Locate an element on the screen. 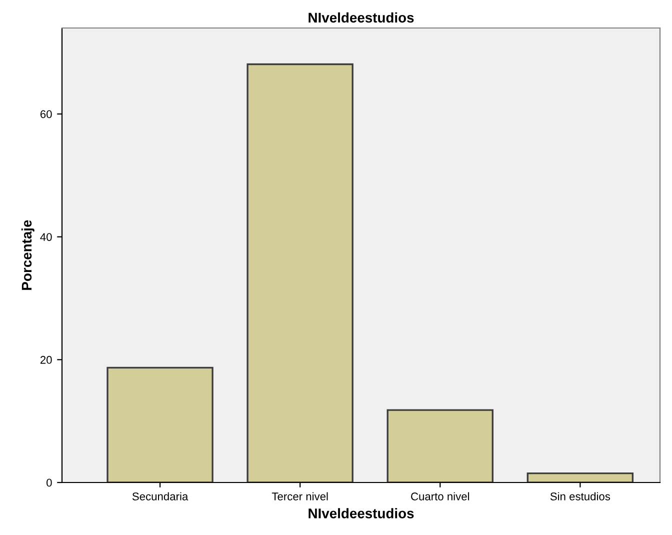 This screenshot has height=535, width=672. y-tick-label: 20 is located at coordinates (46, 360).